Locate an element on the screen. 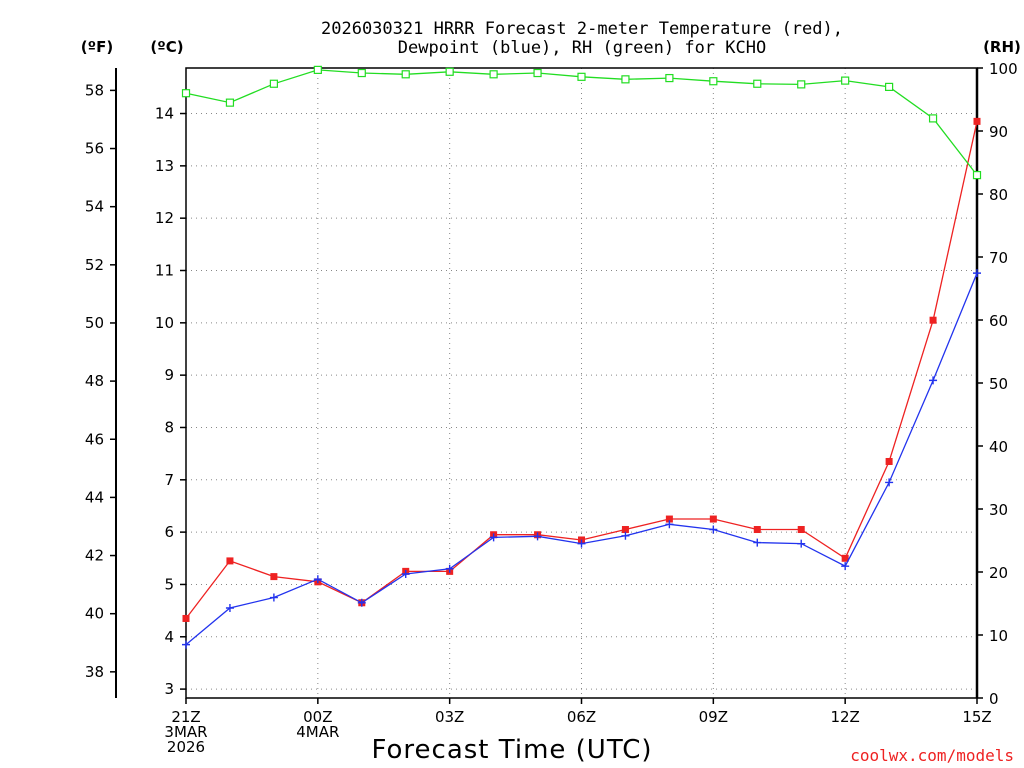  x-tick-label: 09Z is located at coordinates (713, 717).